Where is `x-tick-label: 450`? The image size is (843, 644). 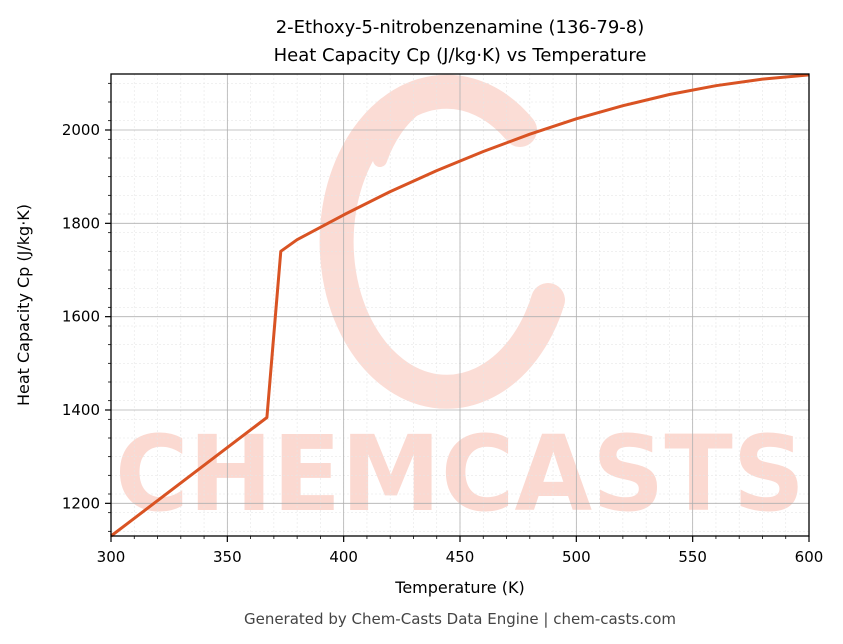
x-tick-label: 450 is located at coordinates (460, 557).